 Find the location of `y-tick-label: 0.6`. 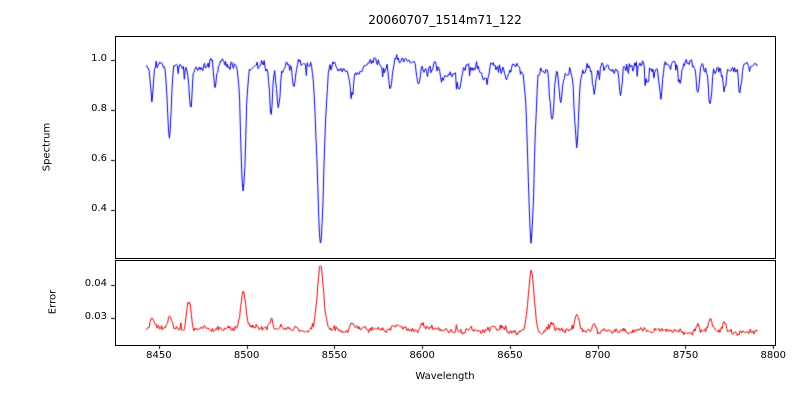

y-tick-label: 0.6 is located at coordinates (99, 158).